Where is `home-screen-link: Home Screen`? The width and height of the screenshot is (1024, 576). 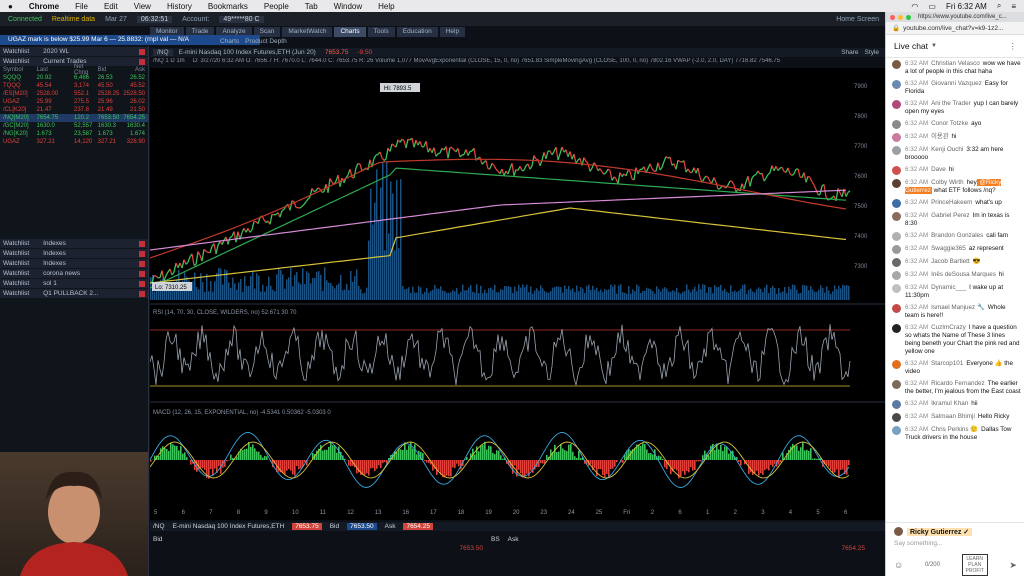 home-screen-link: Home Screen is located at coordinates (857, 19).